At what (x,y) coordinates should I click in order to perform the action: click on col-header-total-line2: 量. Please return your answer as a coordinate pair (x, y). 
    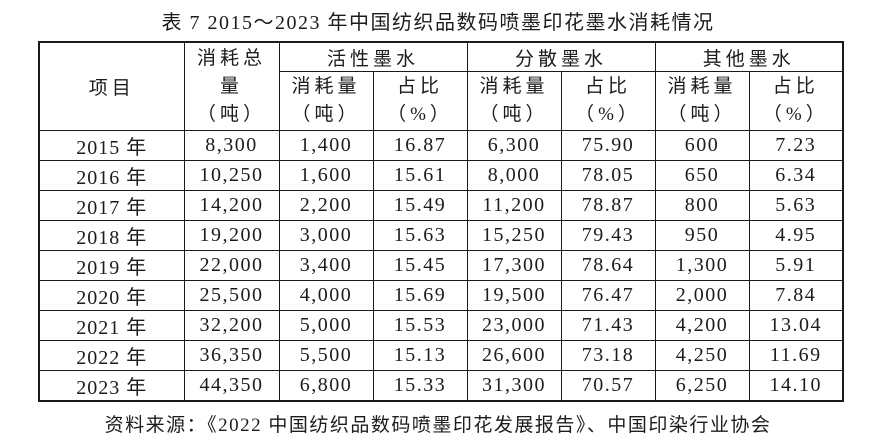
    Looking at the image, I should click on (231, 86).